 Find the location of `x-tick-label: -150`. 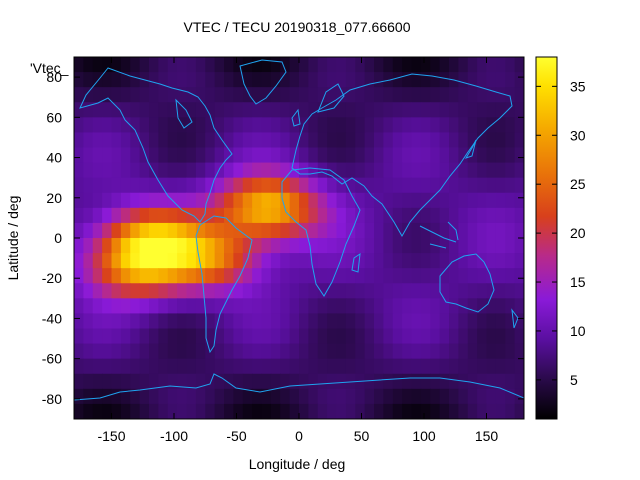

x-tick-label: -150 is located at coordinates (111, 436).